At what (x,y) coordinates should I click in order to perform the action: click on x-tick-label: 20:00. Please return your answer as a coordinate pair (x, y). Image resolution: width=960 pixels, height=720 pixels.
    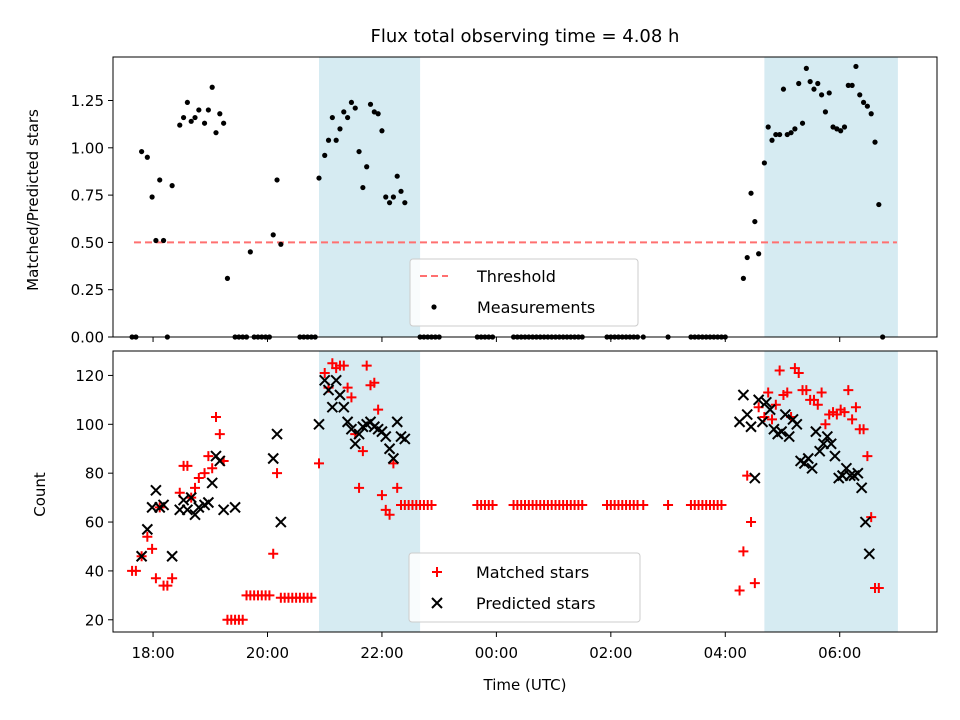
    Looking at the image, I should click on (267, 653).